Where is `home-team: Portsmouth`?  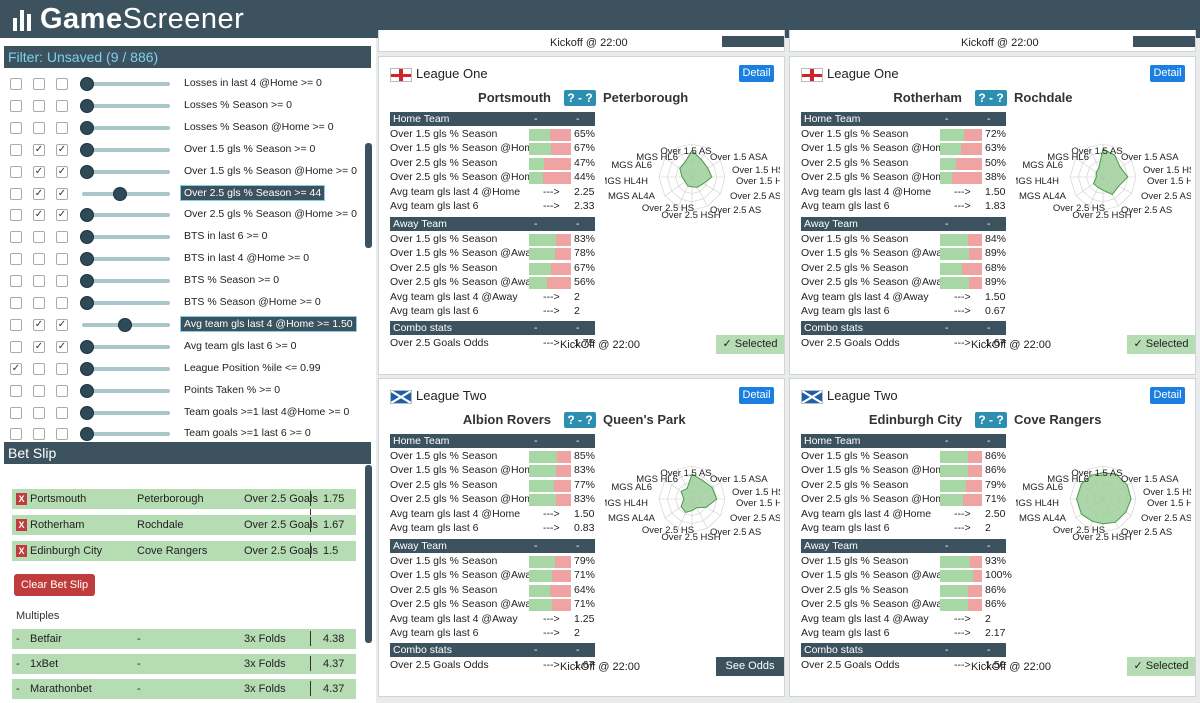 home-team: Portsmouth is located at coordinates (514, 97).